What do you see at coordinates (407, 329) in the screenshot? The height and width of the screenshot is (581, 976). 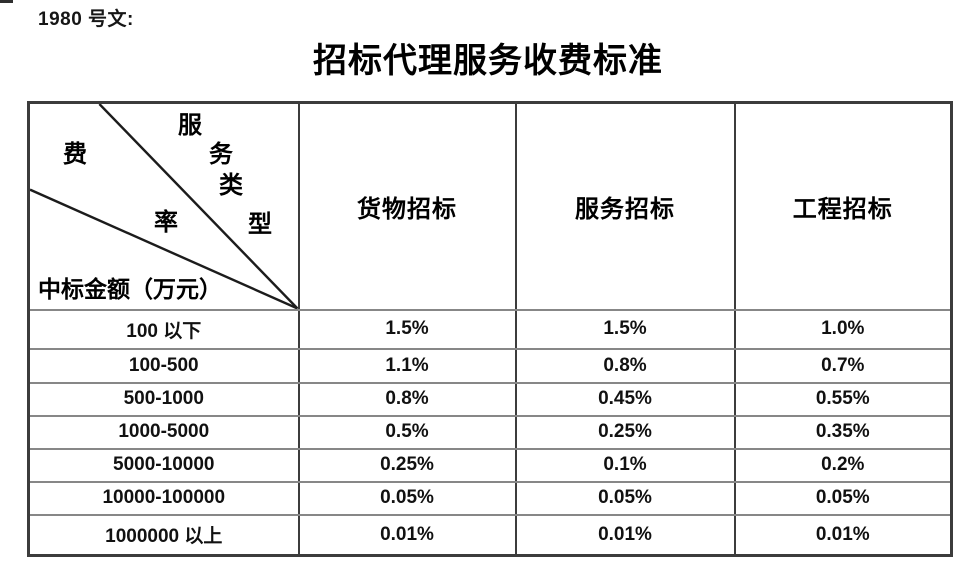 I see `cell-goods-rate: 1.5%` at bounding box center [407, 329].